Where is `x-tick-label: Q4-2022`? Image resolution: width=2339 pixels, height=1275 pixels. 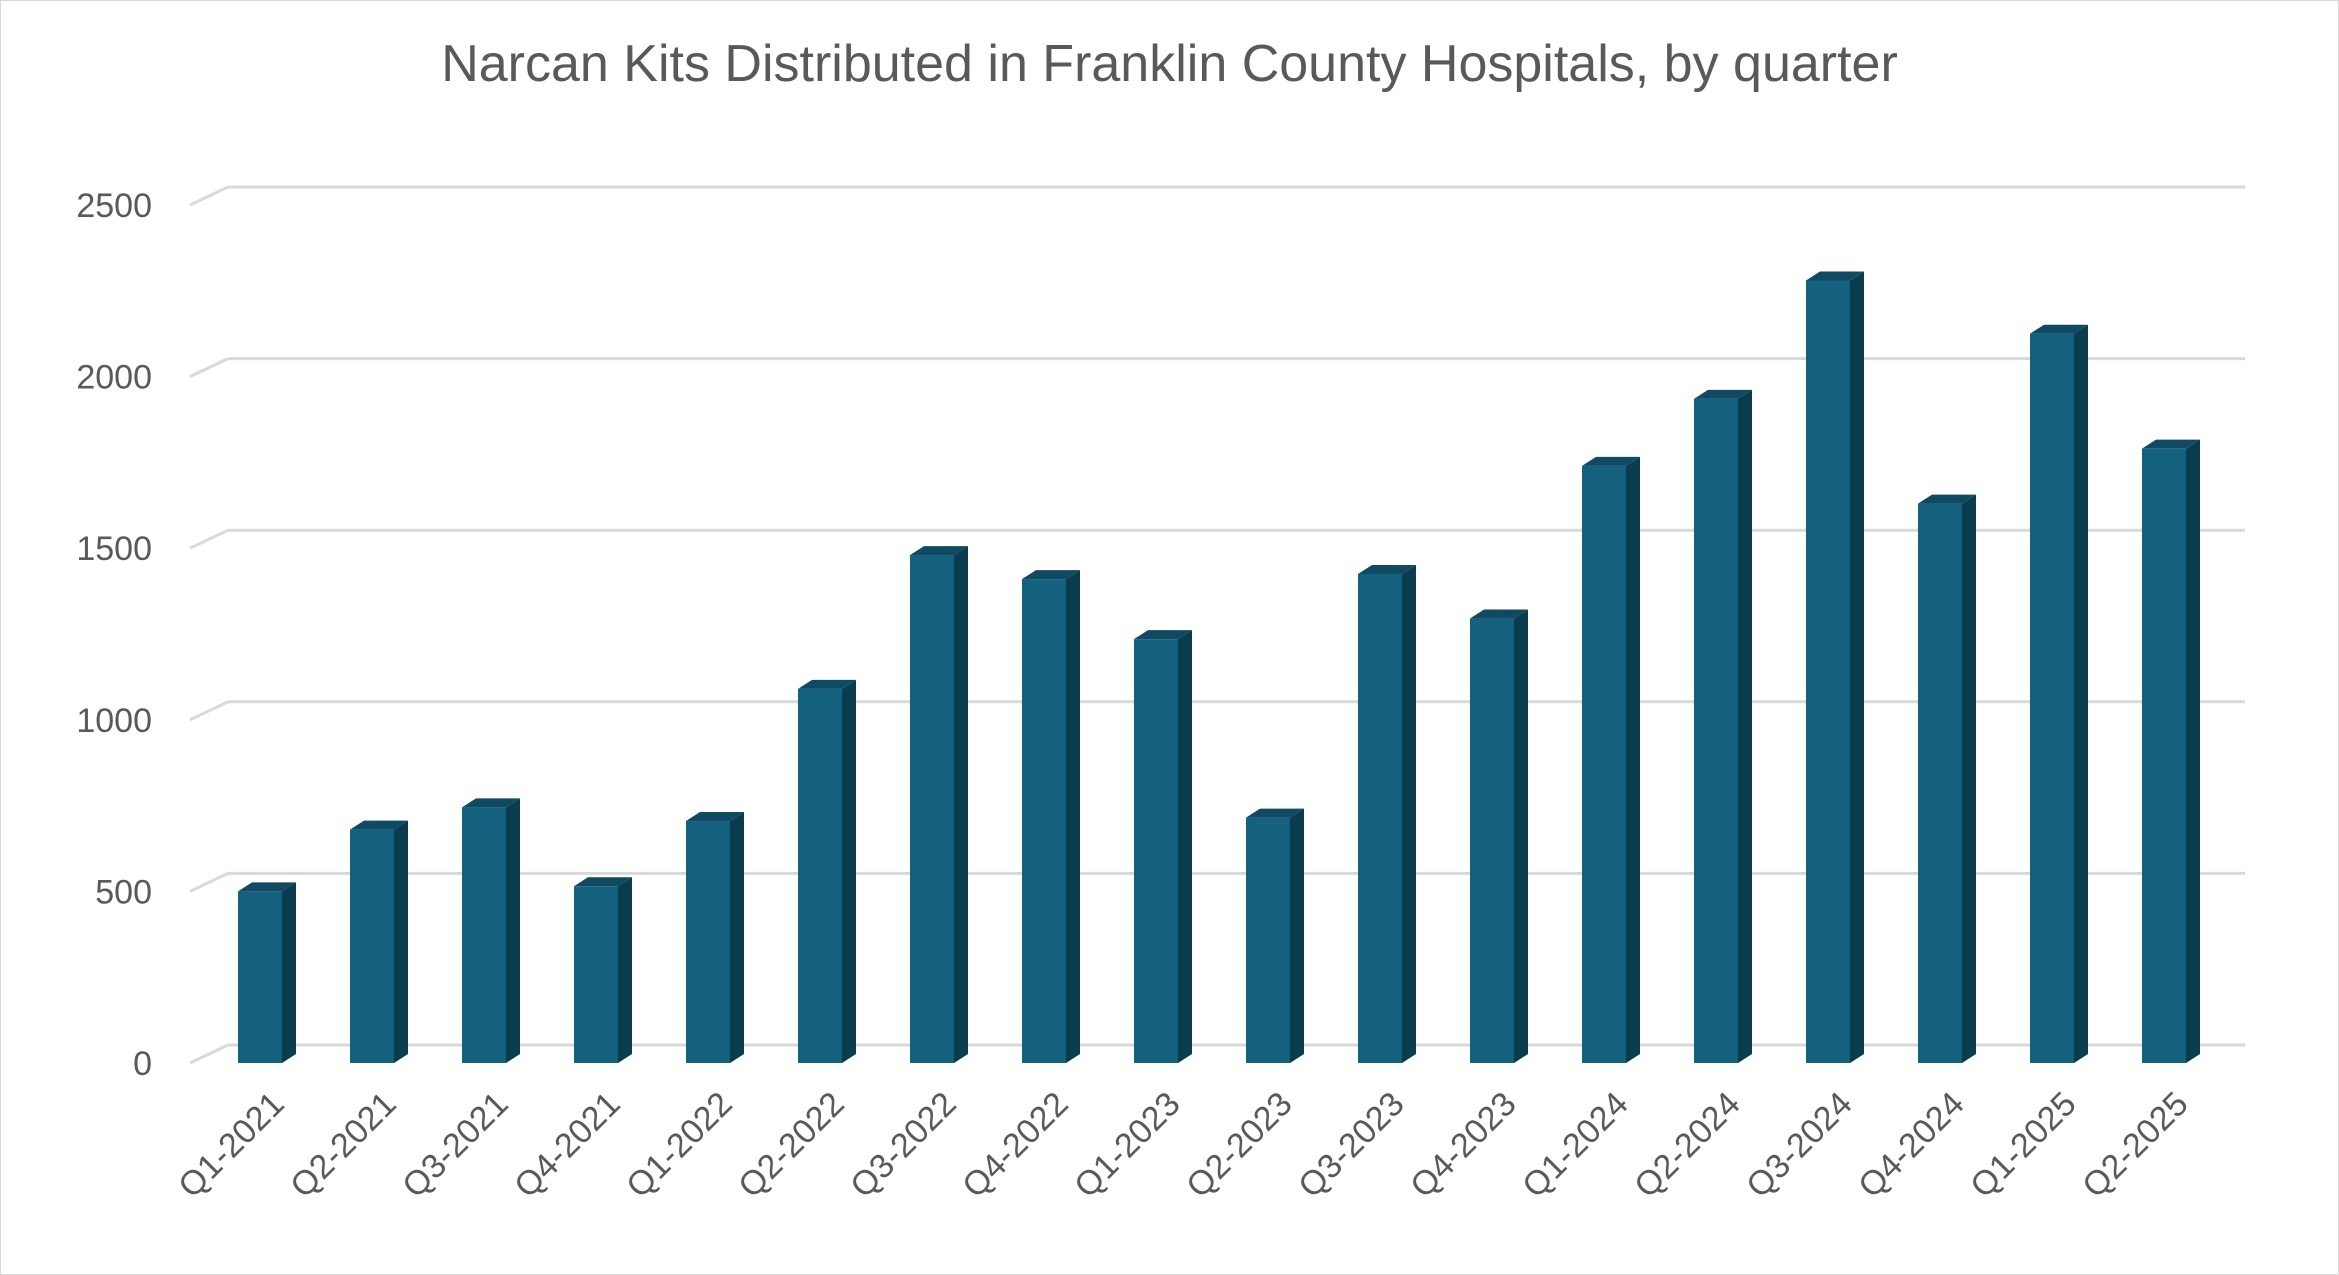
x-tick-label: Q4-2022 is located at coordinates (1015, 1145).